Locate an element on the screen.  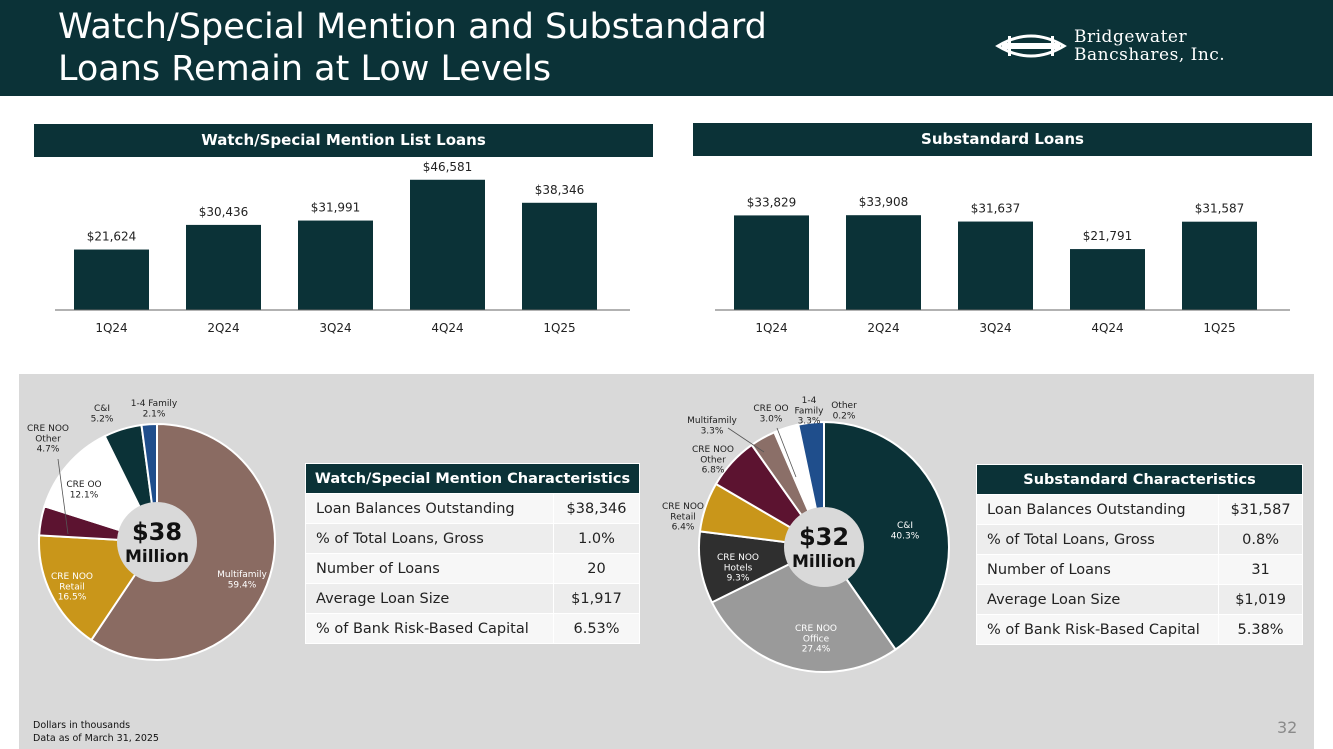
watch-table-title: Watch/Special Mention Characteristics is located at coordinates (472, 478).